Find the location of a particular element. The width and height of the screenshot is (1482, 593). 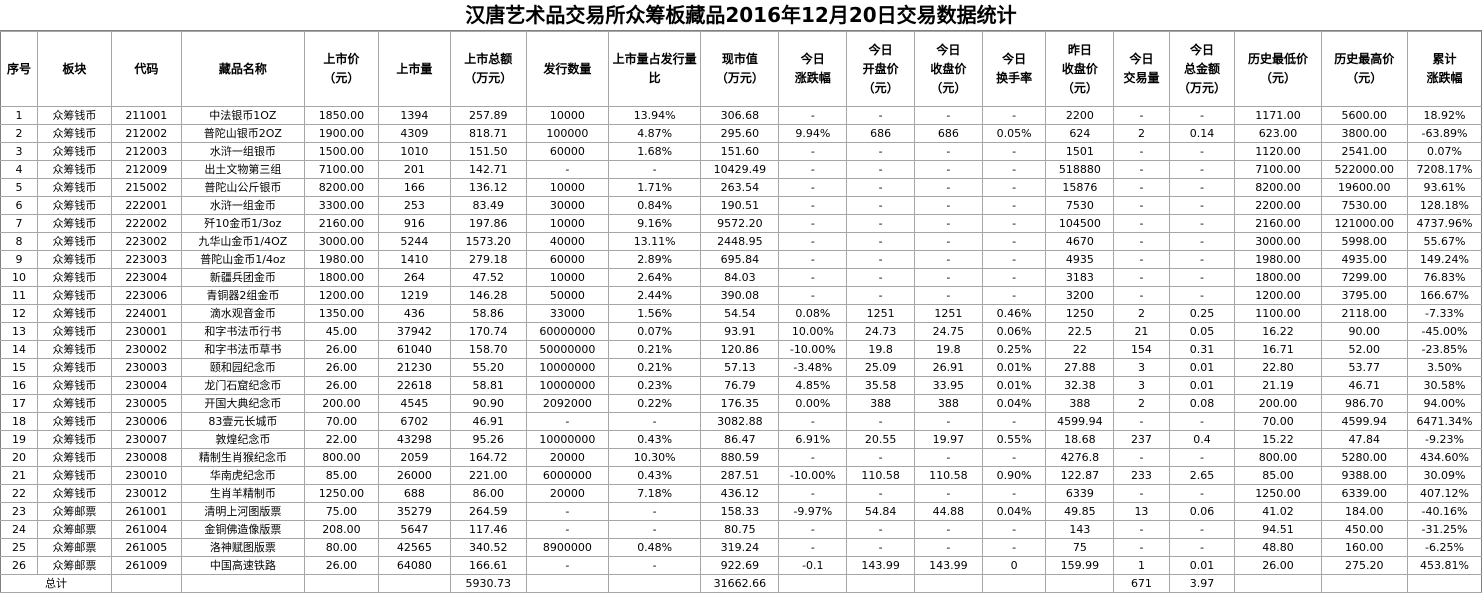

table-cell: 128.18% is located at coordinates (1444, 205).